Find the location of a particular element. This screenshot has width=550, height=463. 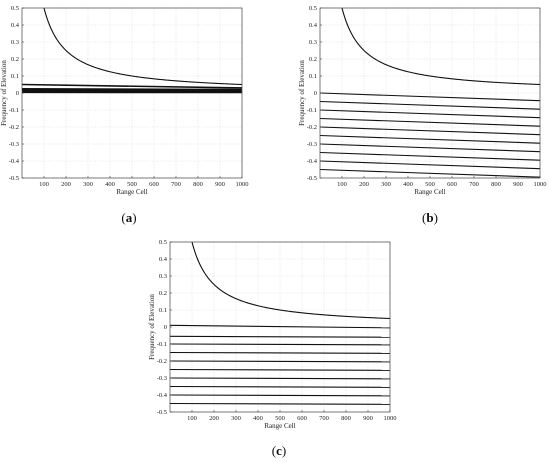

panel-label-a: (a) is located at coordinates (128, 217).